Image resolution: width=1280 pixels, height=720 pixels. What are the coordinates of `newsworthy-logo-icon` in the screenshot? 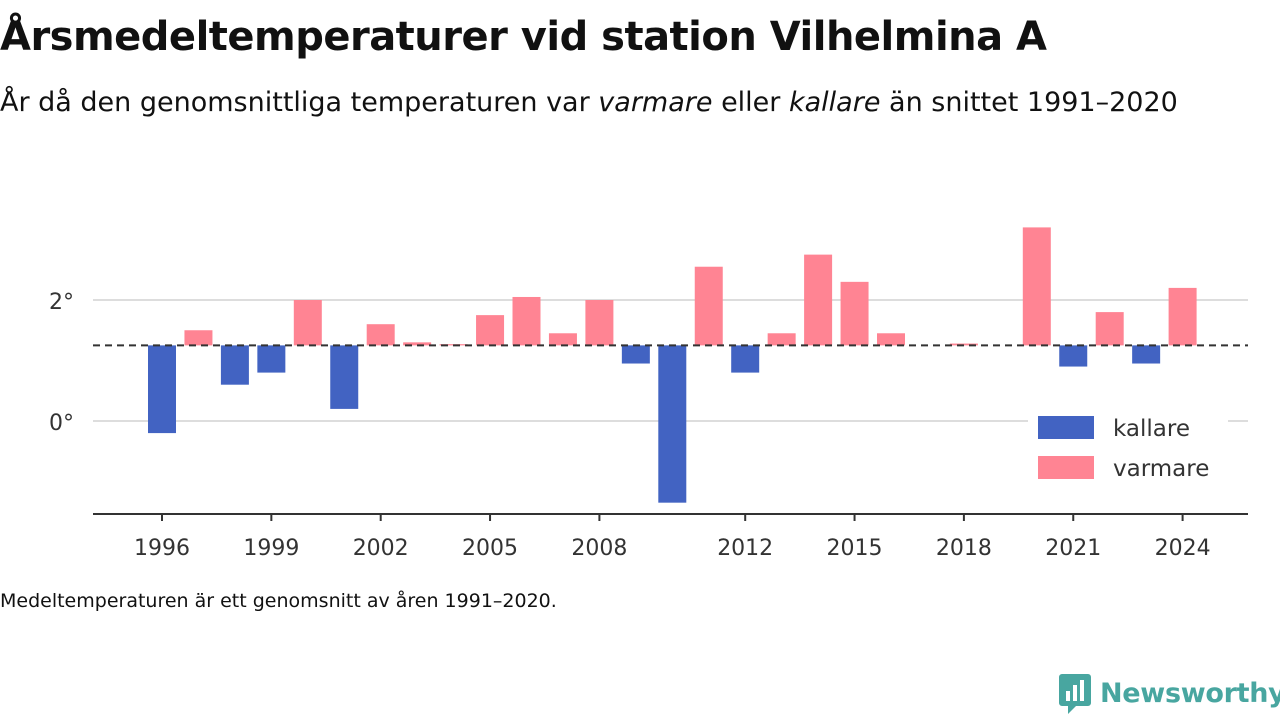 It's located at (1075, 694).